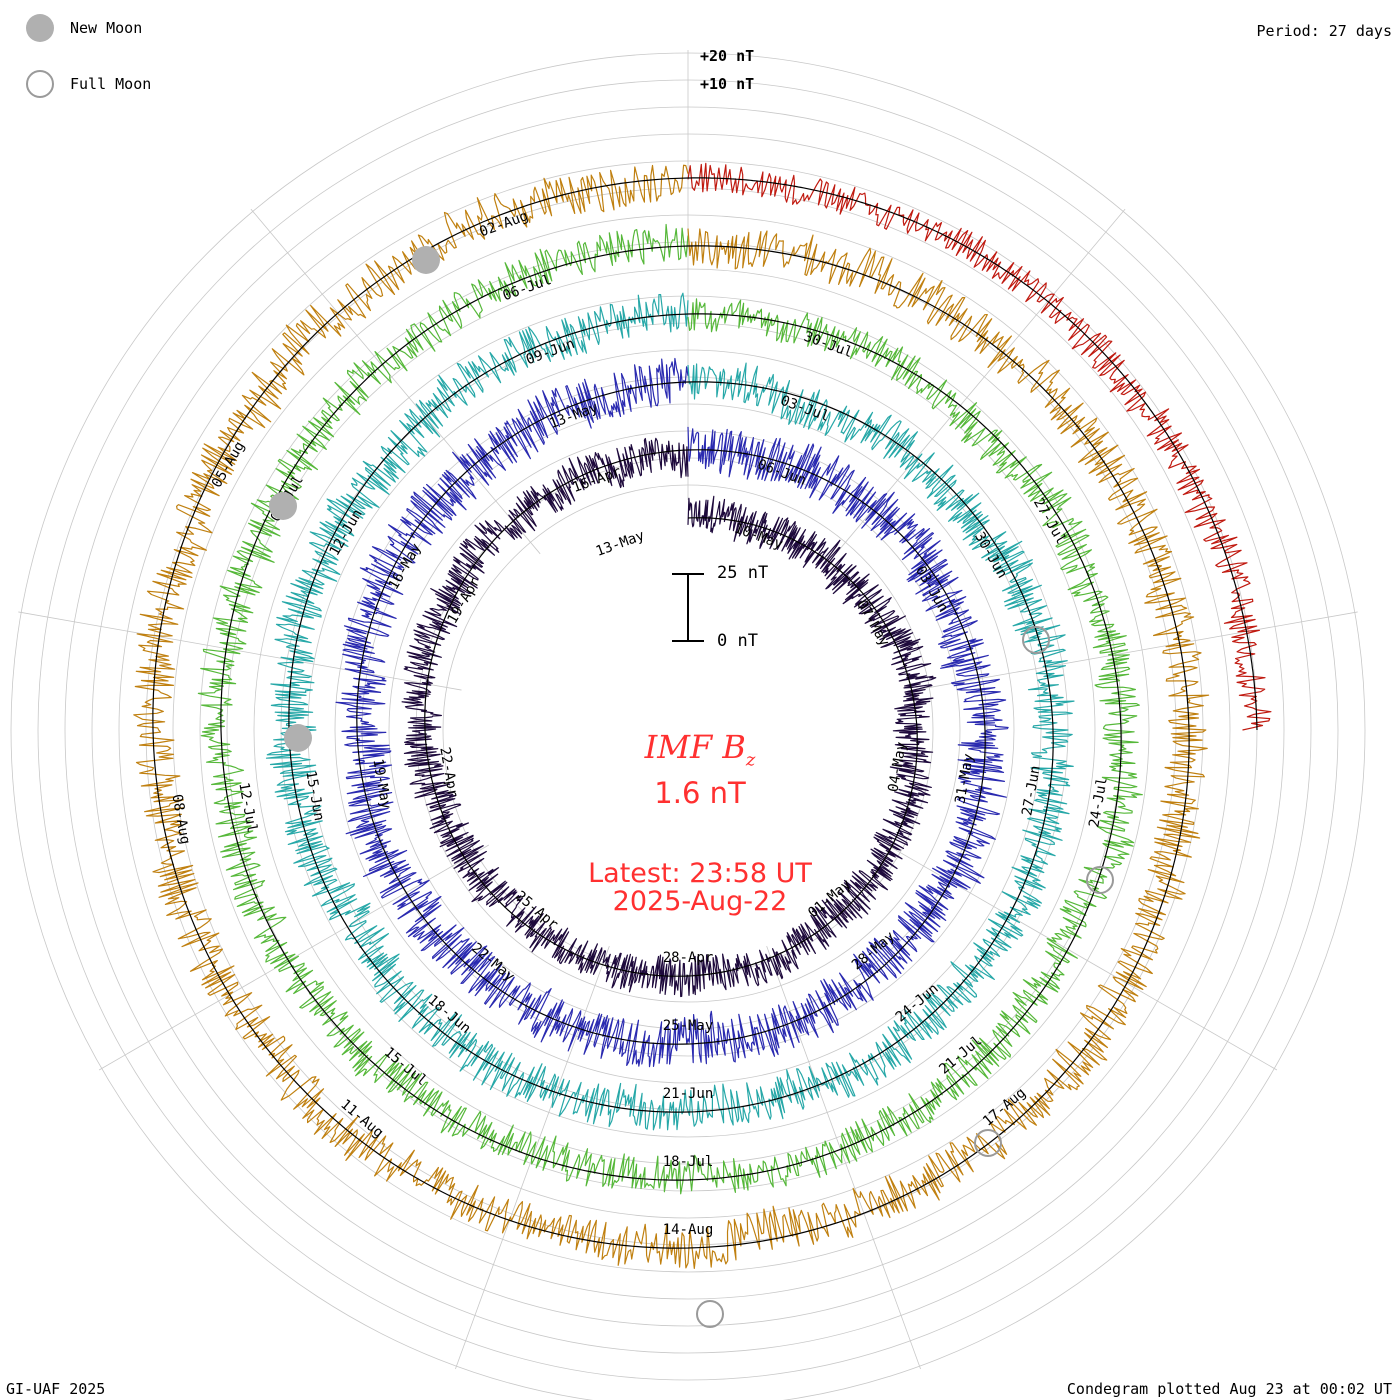 The height and width of the screenshot is (1400, 1400). I want to click on date-label: 06-Jun, so click(781, 473).